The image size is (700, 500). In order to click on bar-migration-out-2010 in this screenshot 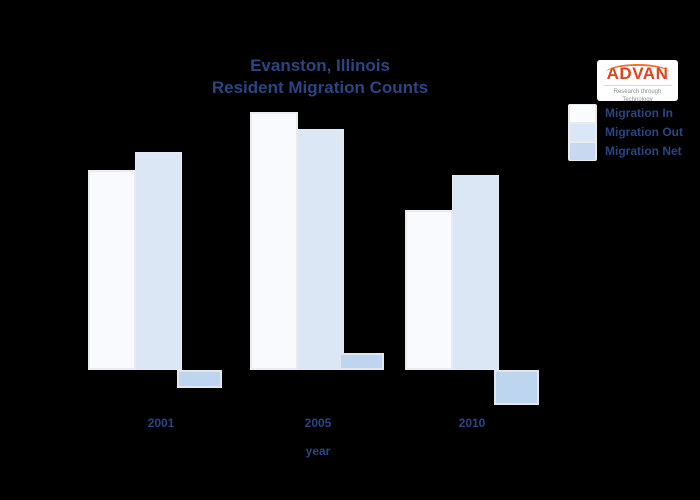, I will do `click(475, 272)`.